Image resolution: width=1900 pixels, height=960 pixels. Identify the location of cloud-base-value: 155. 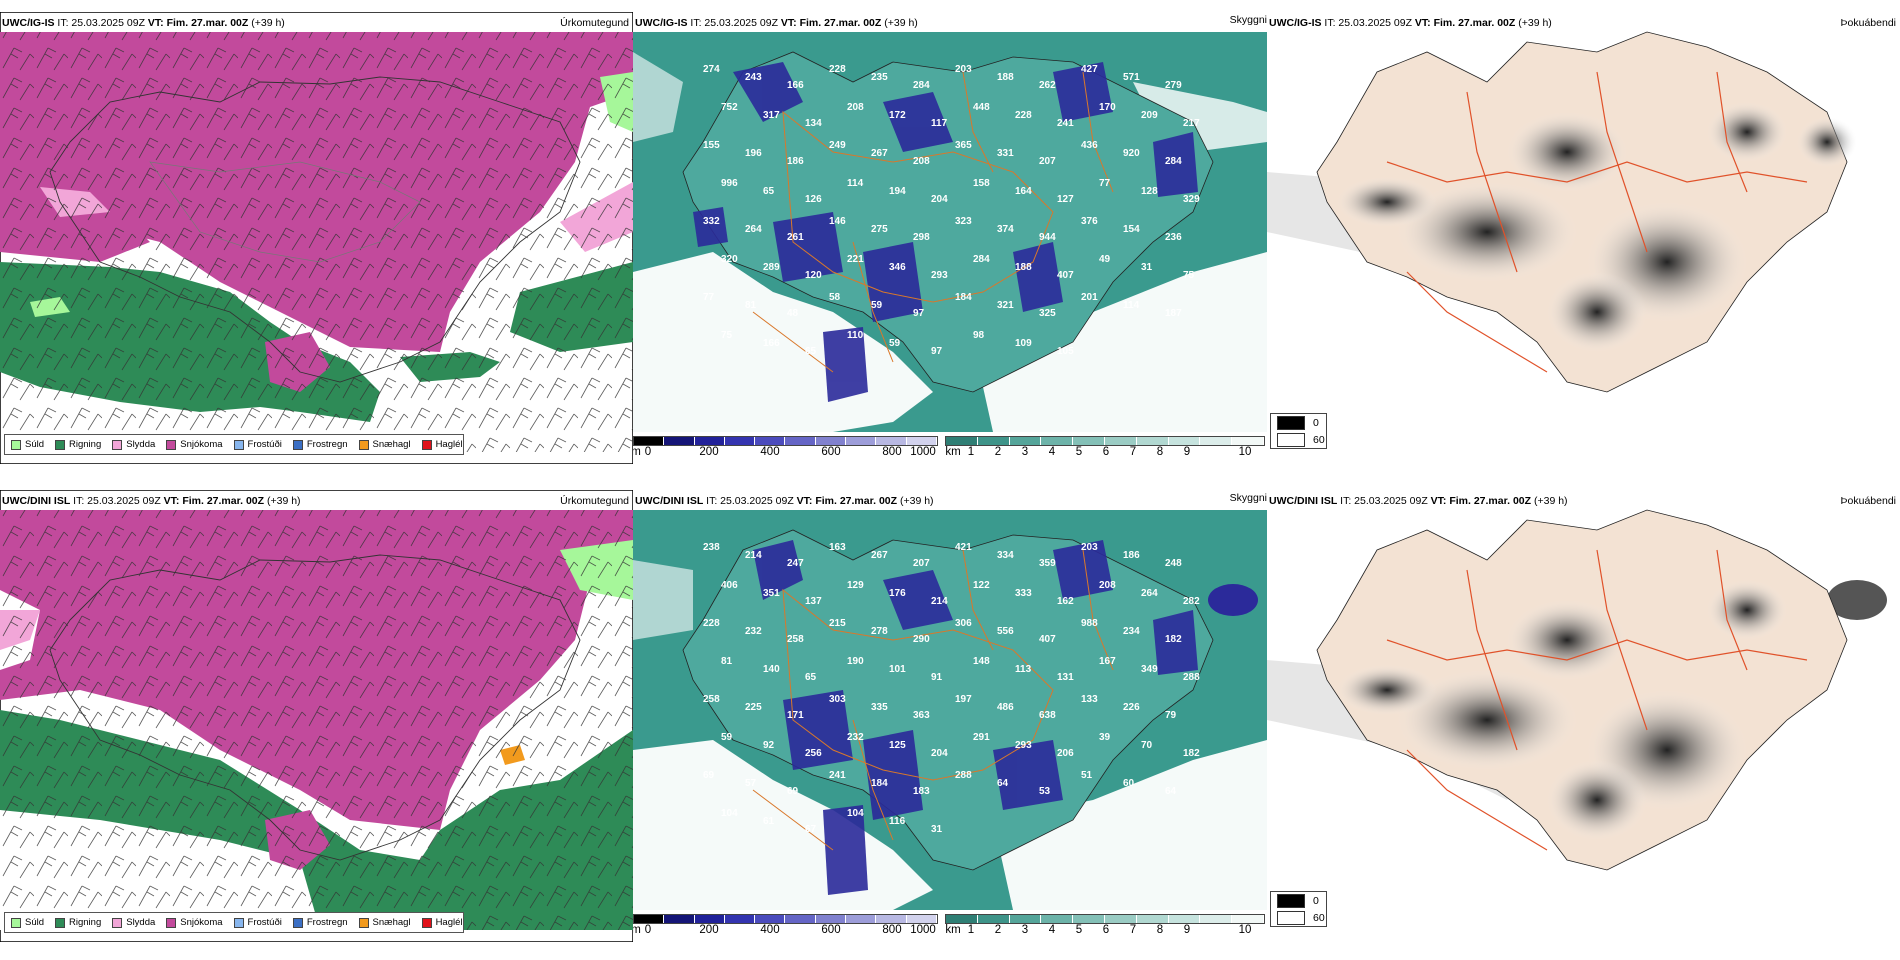
(711, 145).